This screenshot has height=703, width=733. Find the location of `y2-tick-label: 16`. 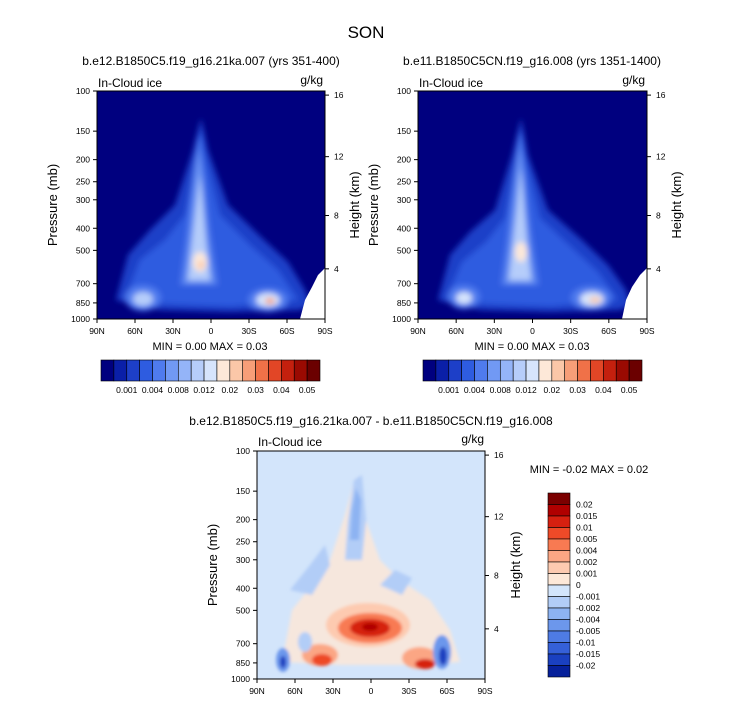

y2-tick-label: 16 is located at coordinates (339, 95).